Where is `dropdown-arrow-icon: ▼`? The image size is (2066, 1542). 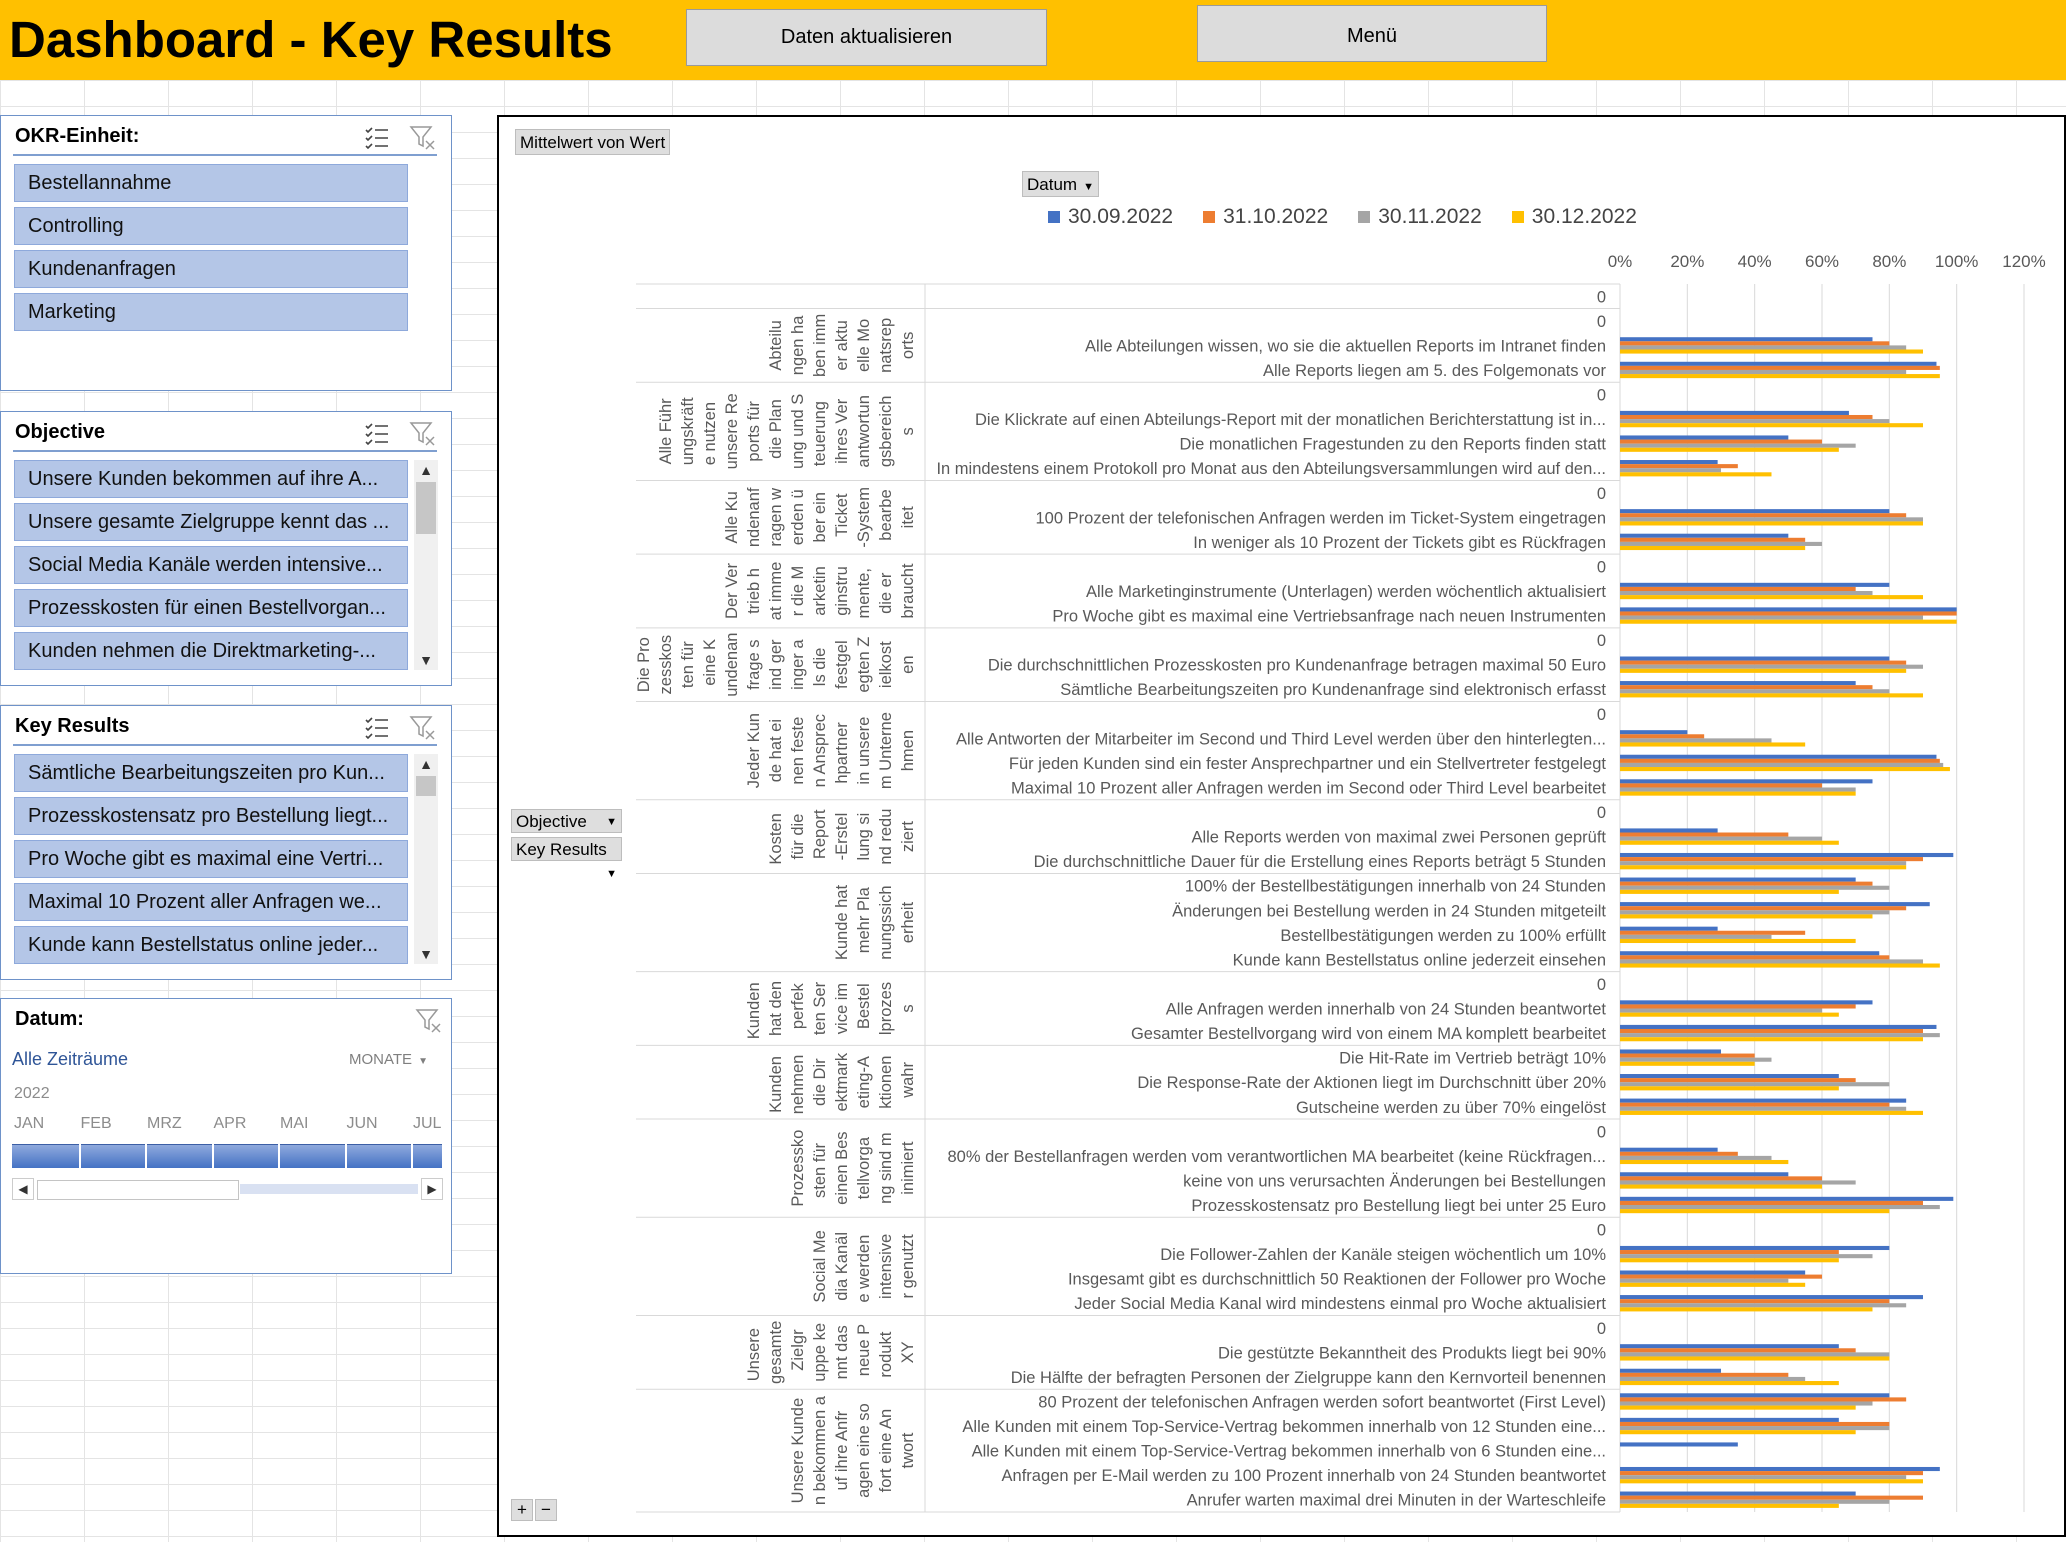 dropdown-arrow-icon: ▼ is located at coordinates (611, 874).